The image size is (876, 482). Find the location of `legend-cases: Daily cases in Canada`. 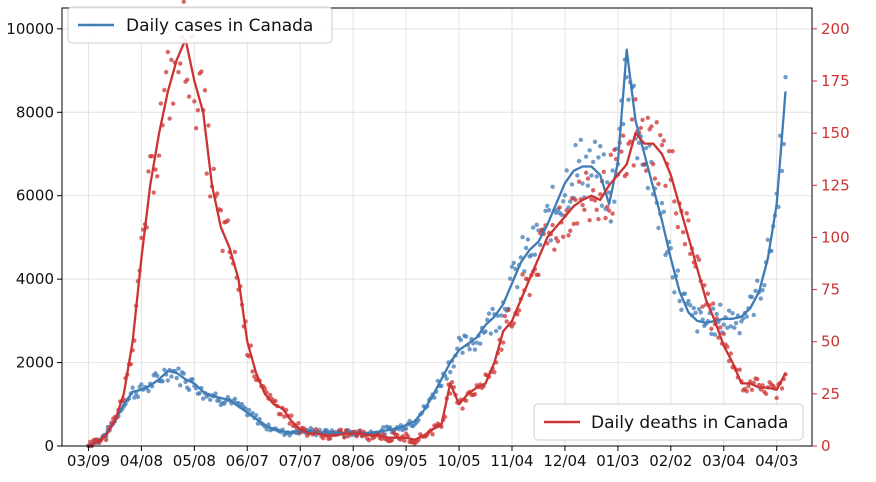

legend-cases: Daily cases in Canada is located at coordinates (200, 25).